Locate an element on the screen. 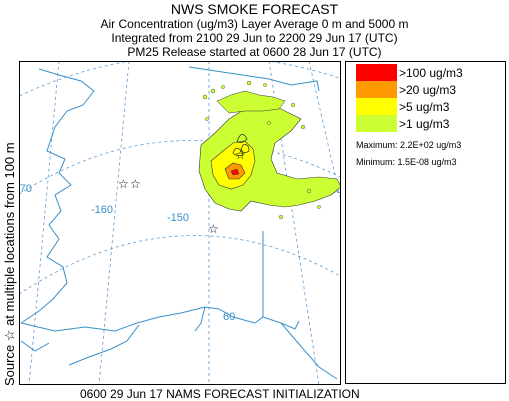  legend-label: >100 ug/m3 is located at coordinates (431, 73).